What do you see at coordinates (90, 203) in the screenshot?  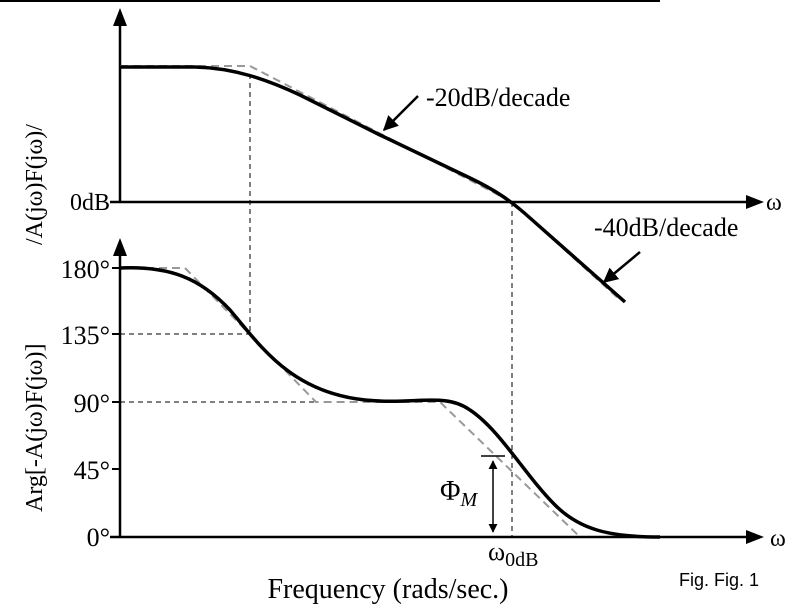 I see `zero-db-label: 0dB` at bounding box center [90, 203].